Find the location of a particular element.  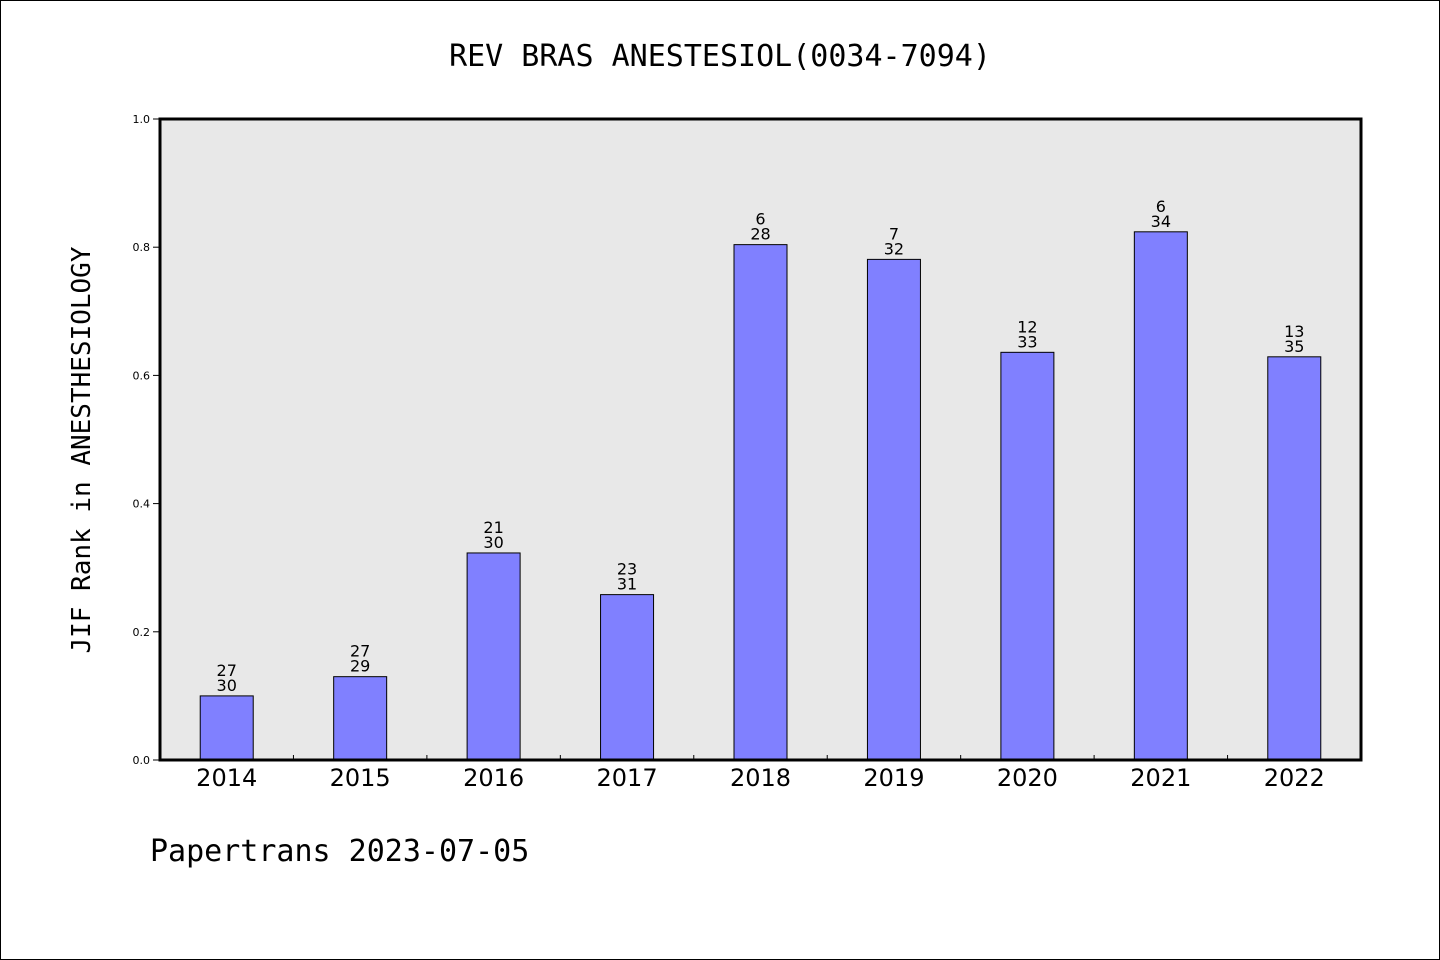

x-tick-label: 2014 is located at coordinates (226, 778).